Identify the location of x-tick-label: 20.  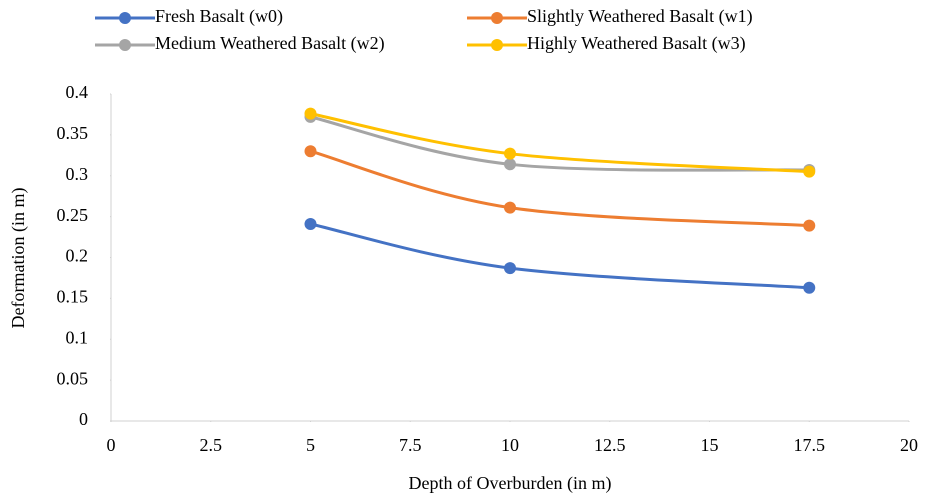
(909, 445).